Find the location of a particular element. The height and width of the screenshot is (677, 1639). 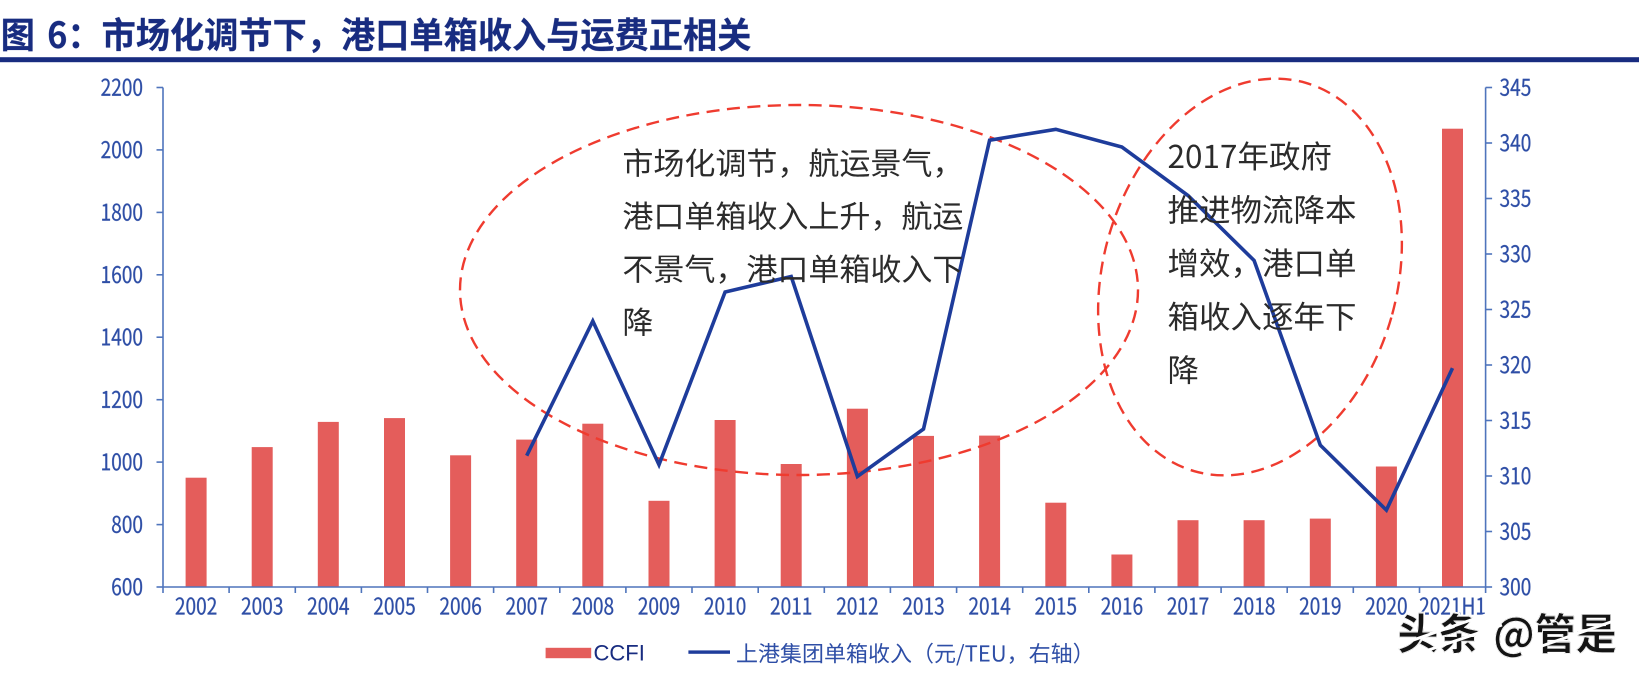

svg-text: CCFI is located at coordinates (619, 653).